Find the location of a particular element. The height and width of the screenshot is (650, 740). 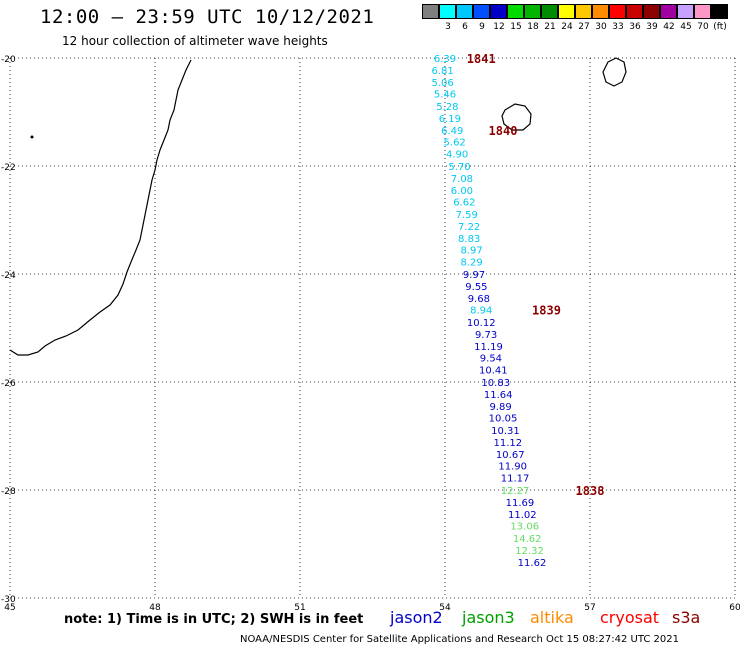

swh-value: 11.19 is located at coordinates (488, 347).